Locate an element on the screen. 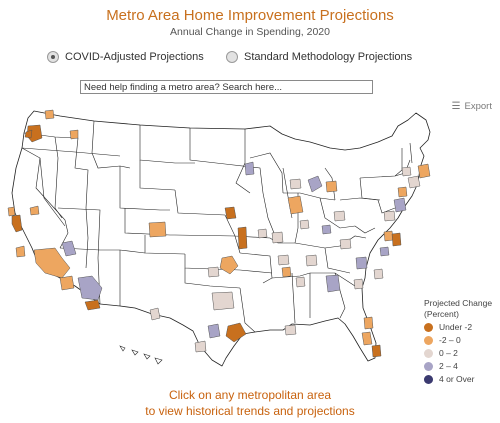  radio-unselected-icon is located at coordinates (232, 57).